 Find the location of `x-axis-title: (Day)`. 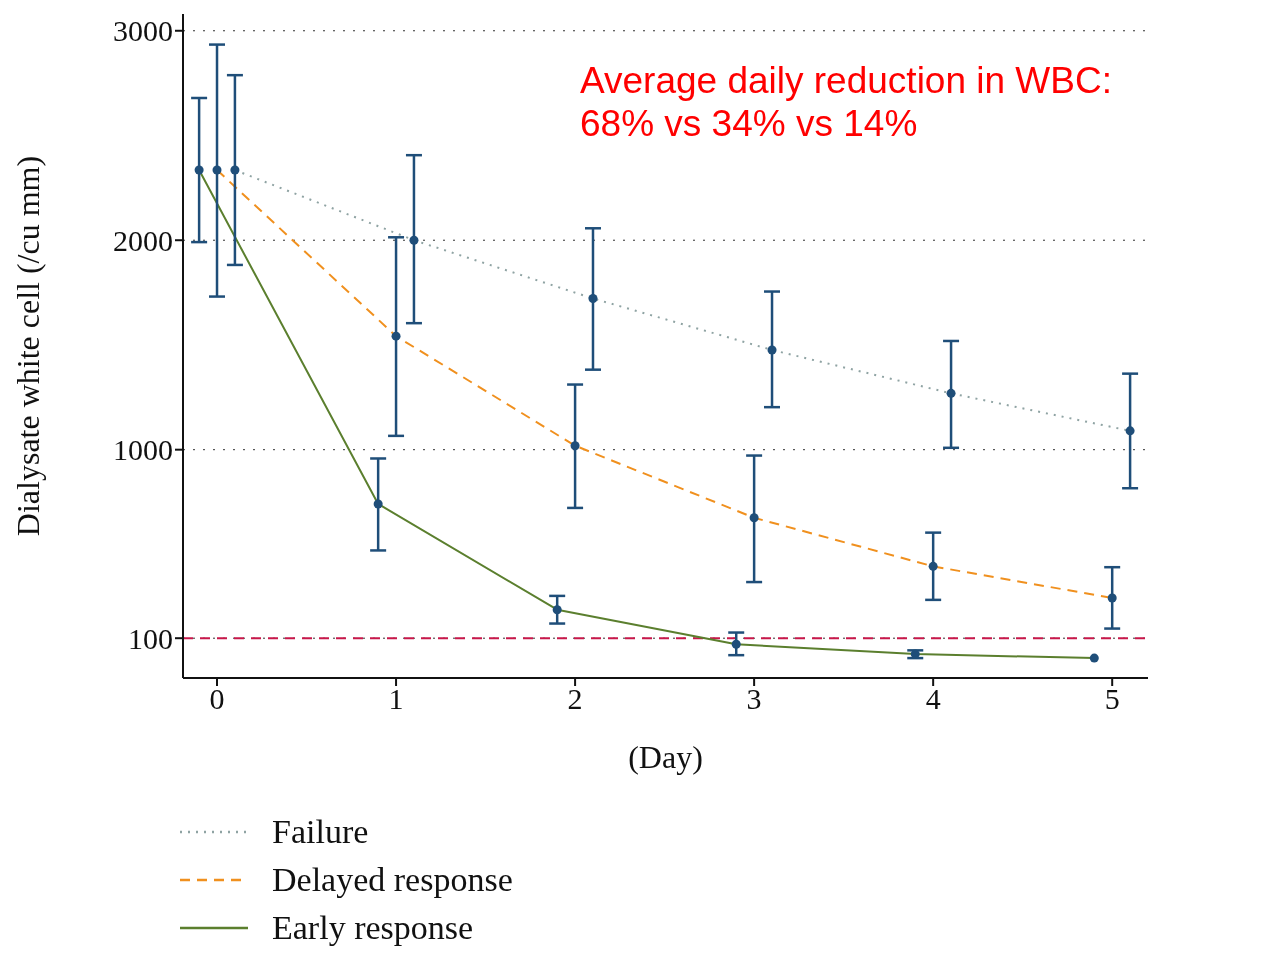

x-axis-title: (Day) is located at coordinates (665, 757).